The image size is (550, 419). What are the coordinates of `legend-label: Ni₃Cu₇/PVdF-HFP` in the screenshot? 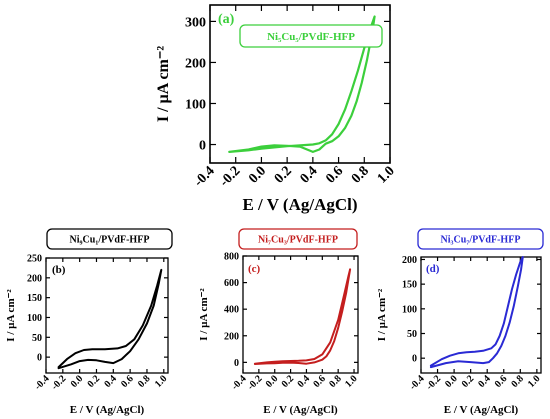 It's located at (481, 240).